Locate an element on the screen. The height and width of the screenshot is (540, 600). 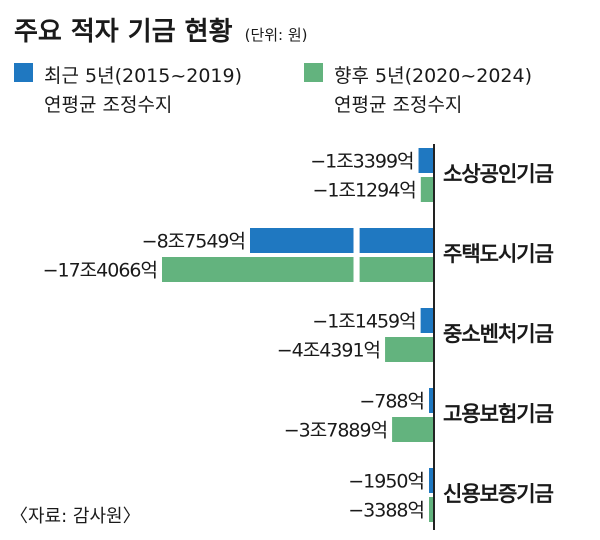
chart-title: 주요 적자 기금 현황 is located at coordinates (123, 32).